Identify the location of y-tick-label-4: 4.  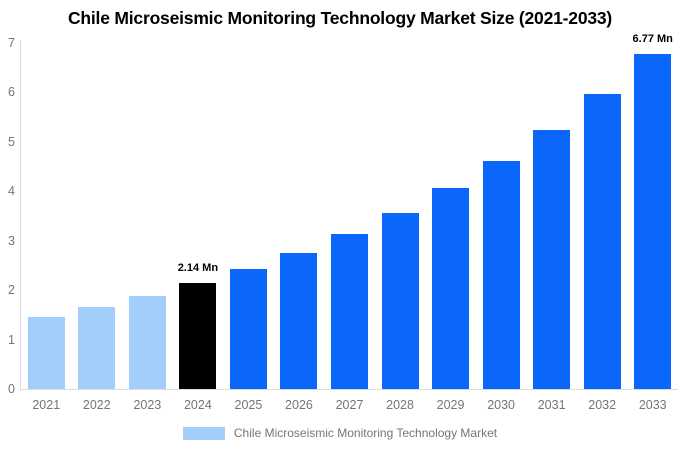
(11, 191).